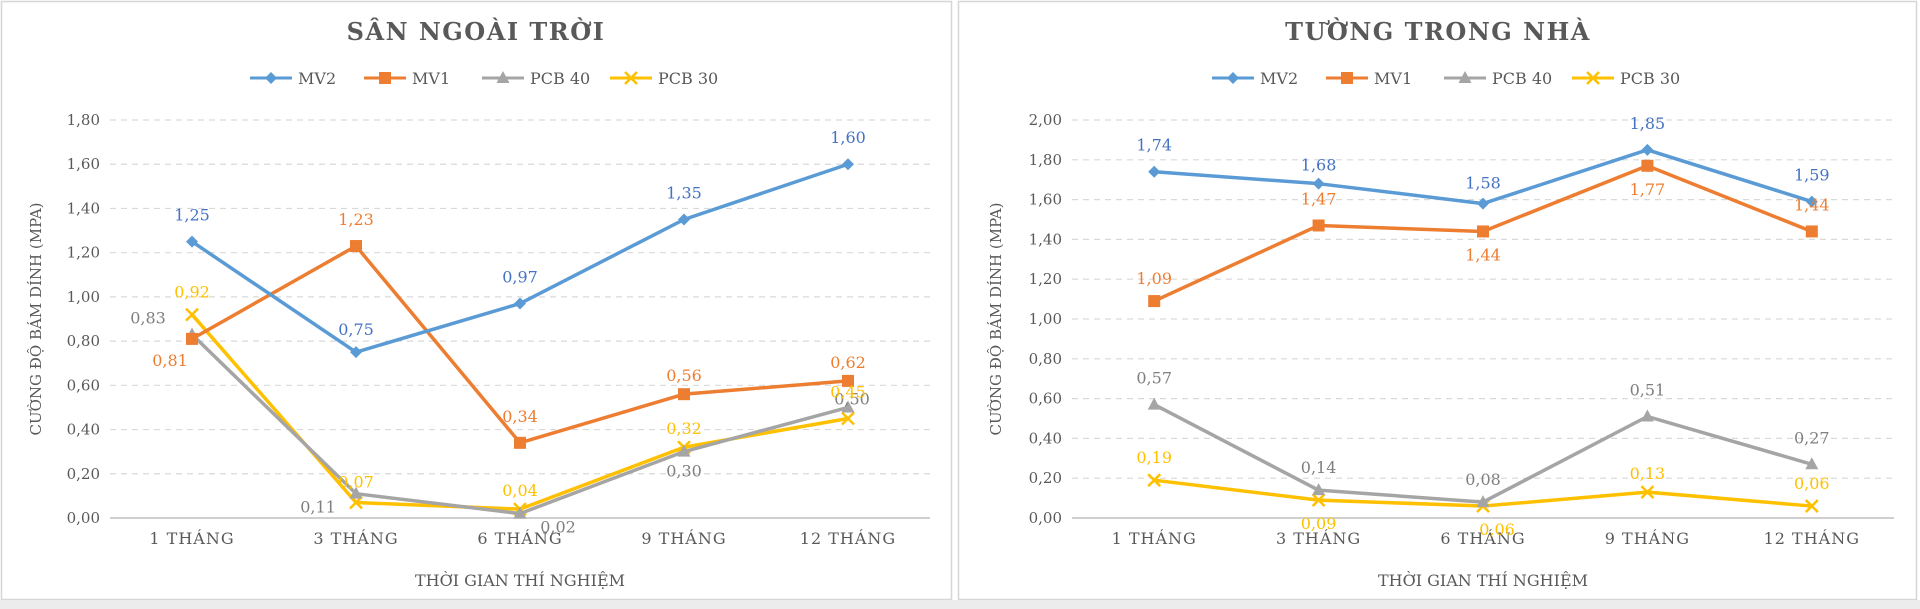  I want to click on data-label: 1,68, so click(1319, 165).